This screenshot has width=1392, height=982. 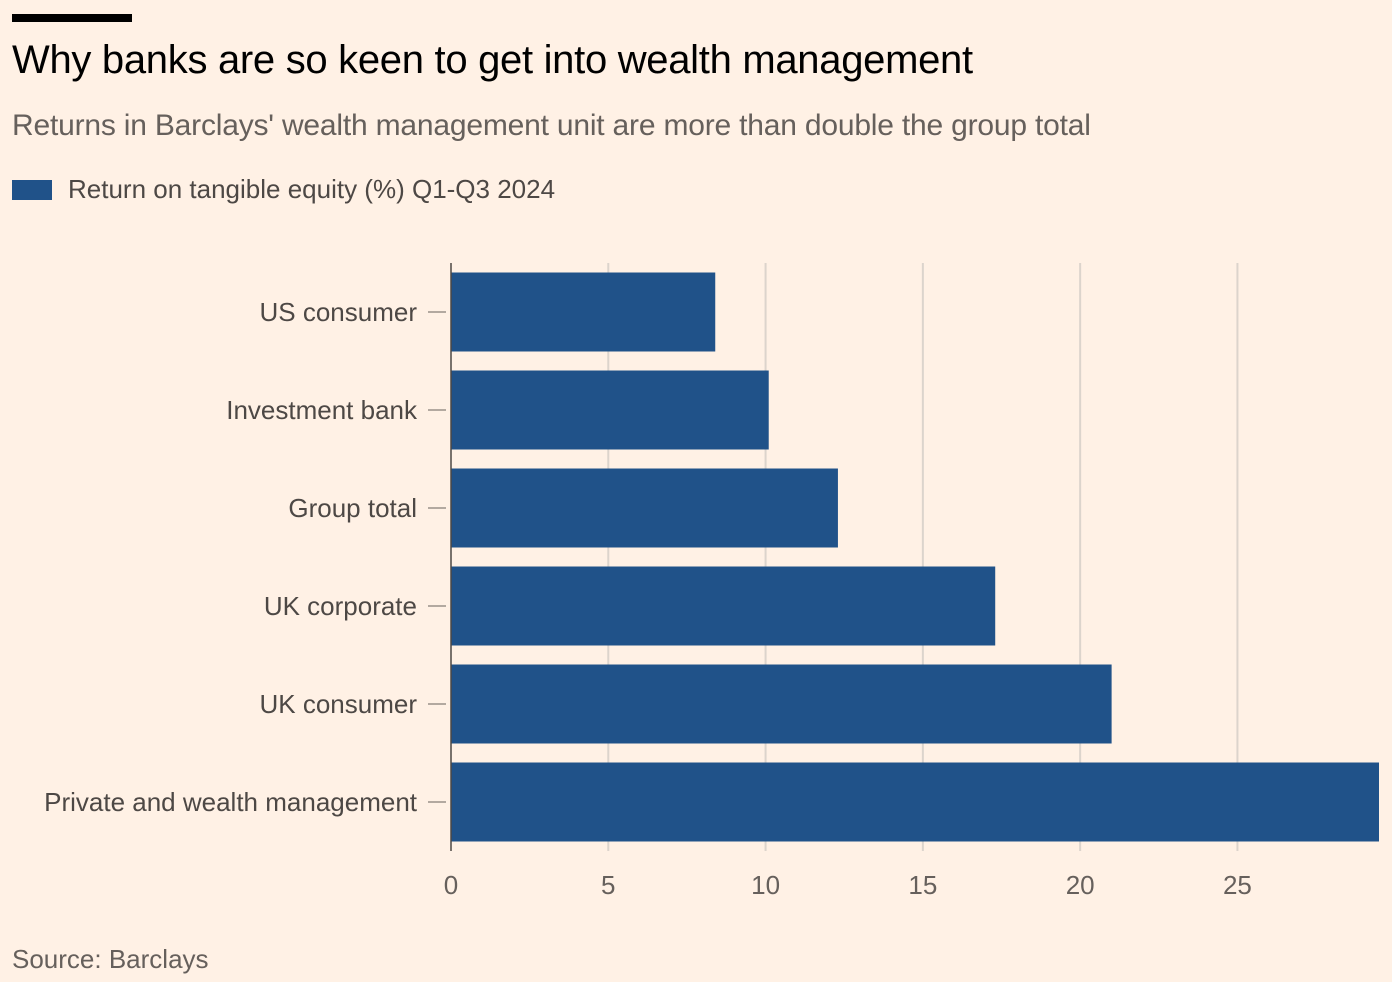 I want to click on brand-bar, so click(x=72, y=18).